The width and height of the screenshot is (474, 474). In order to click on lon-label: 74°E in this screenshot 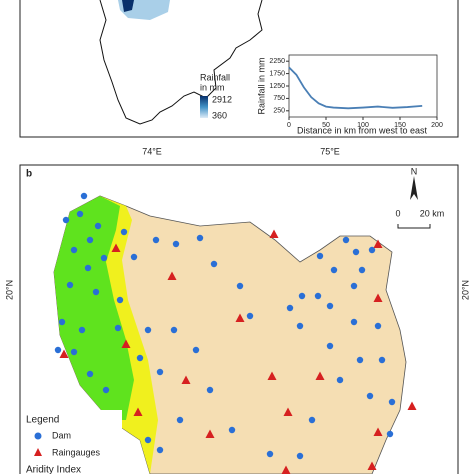, I will do `click(152, 151)`.